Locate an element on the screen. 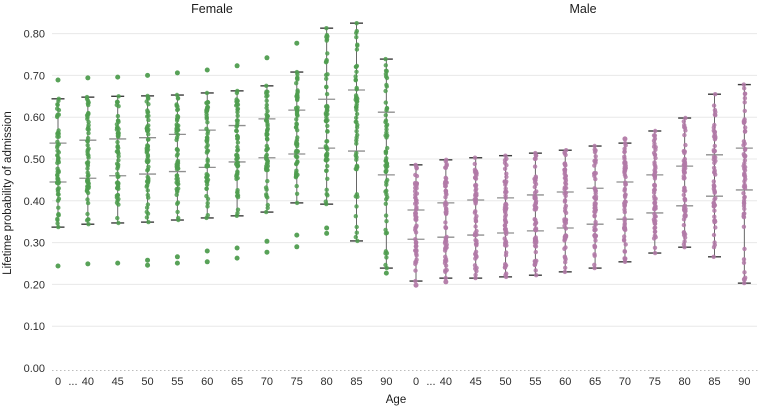 The image size is (760, 410). facet-title-male: Male is located at coordinates (582, 9).